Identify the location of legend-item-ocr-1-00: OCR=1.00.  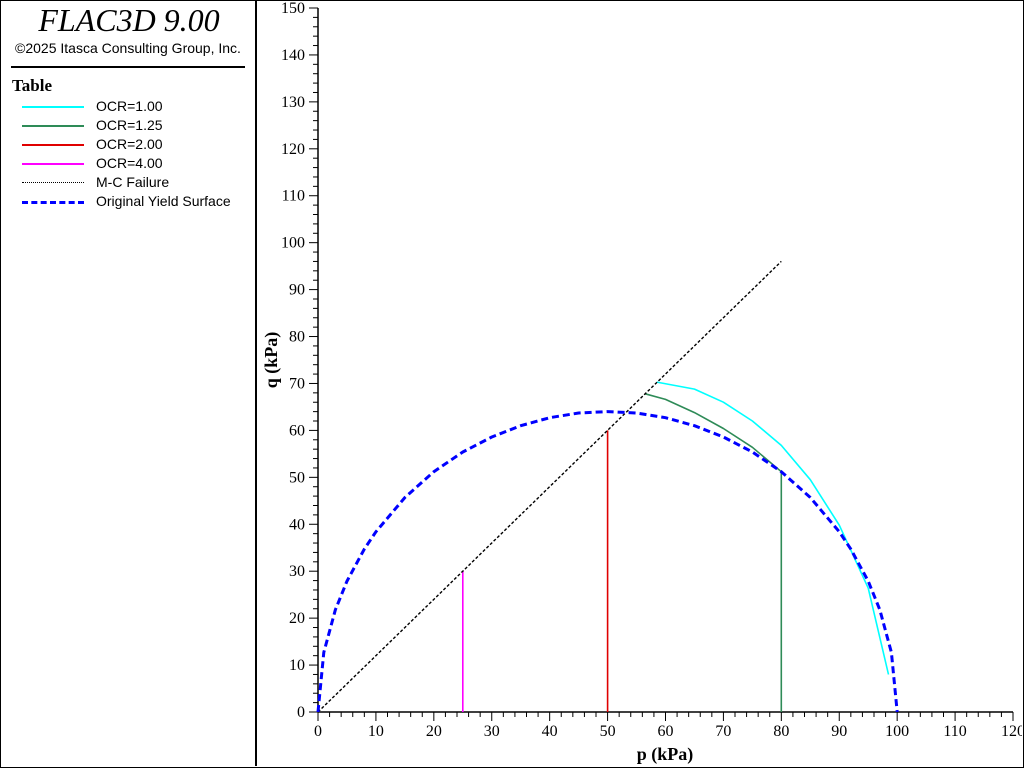
(137, 106).